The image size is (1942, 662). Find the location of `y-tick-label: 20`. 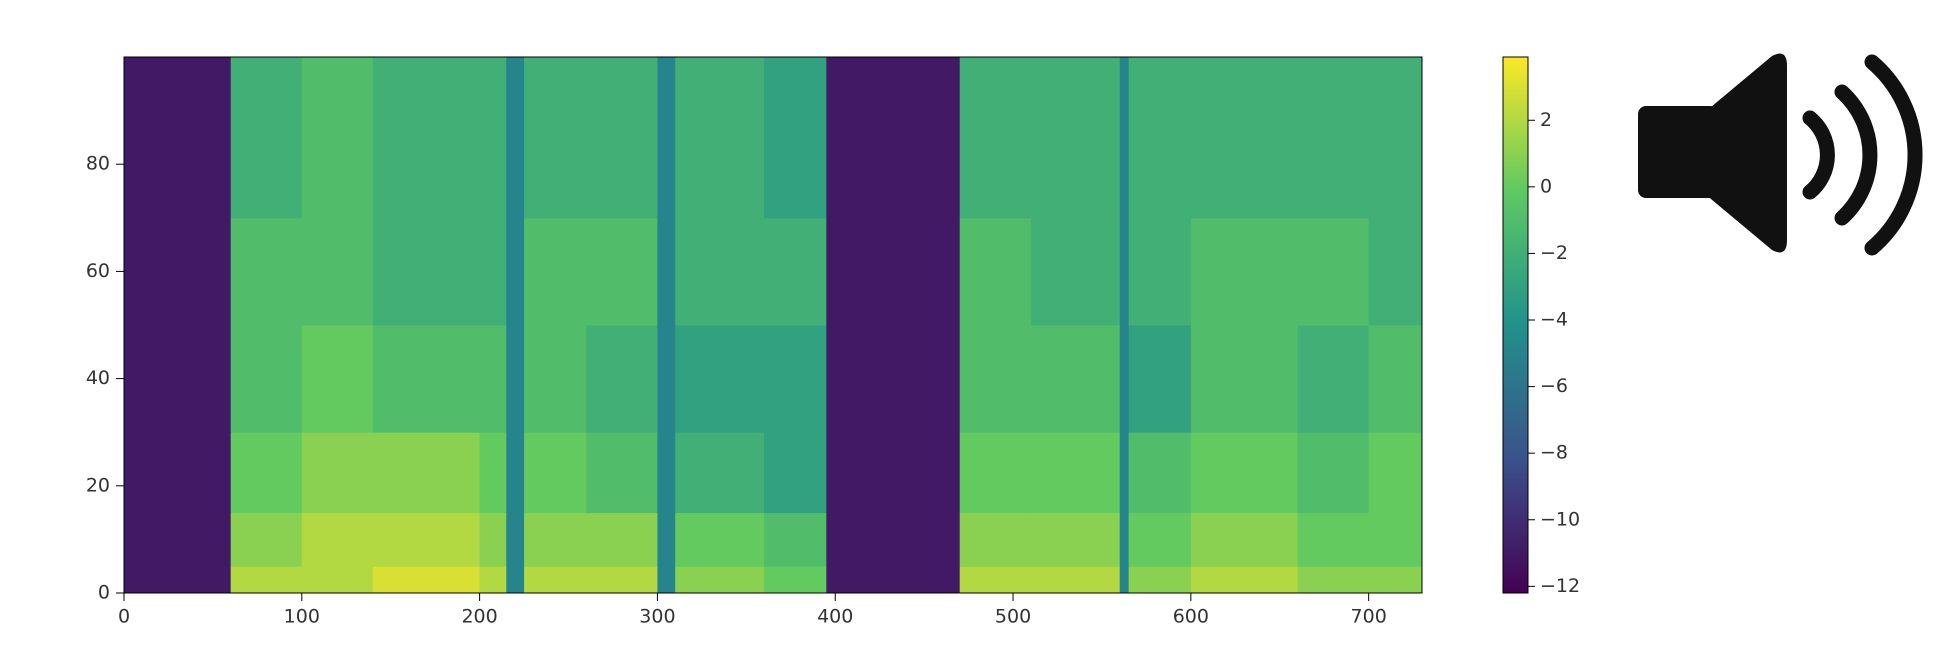

y-tick-label: 20 is located at coordinates (98, 485).